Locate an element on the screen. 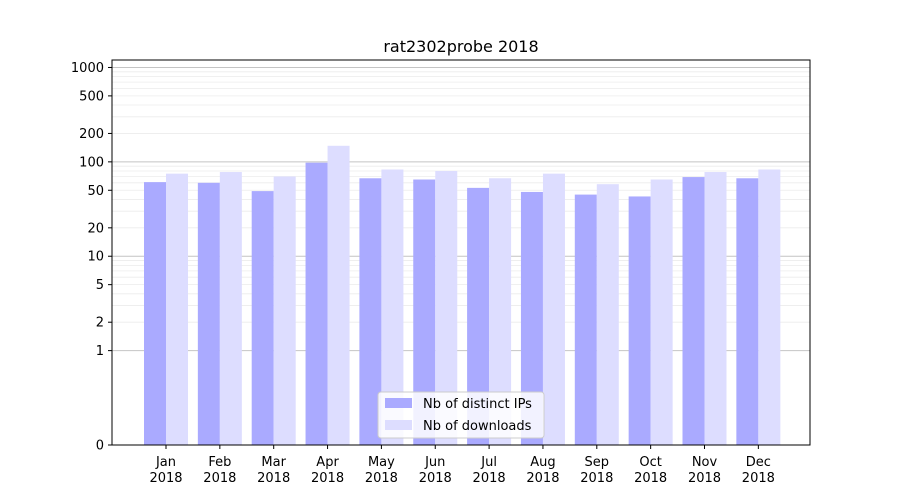 Image resolution: width=900 pixels, height=500 pixels. y-tick-label: 10 is located at coordinates (95, 257).